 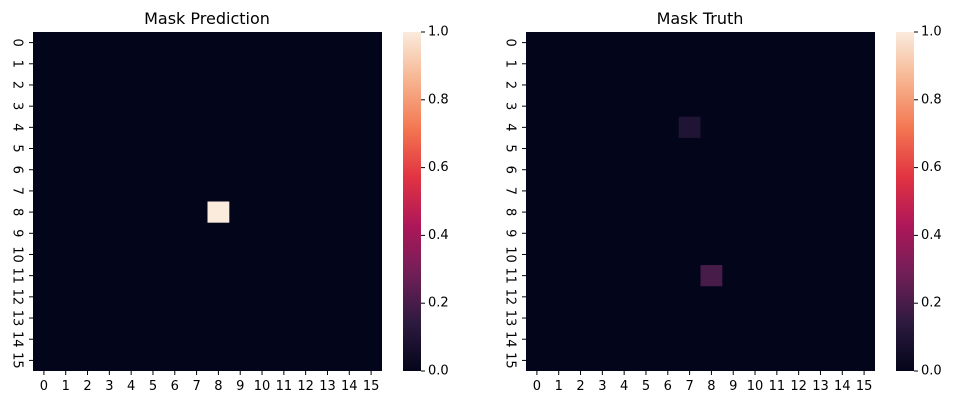 I want to click on chart-title: Mask Prediction, so click(x=207, y=18).